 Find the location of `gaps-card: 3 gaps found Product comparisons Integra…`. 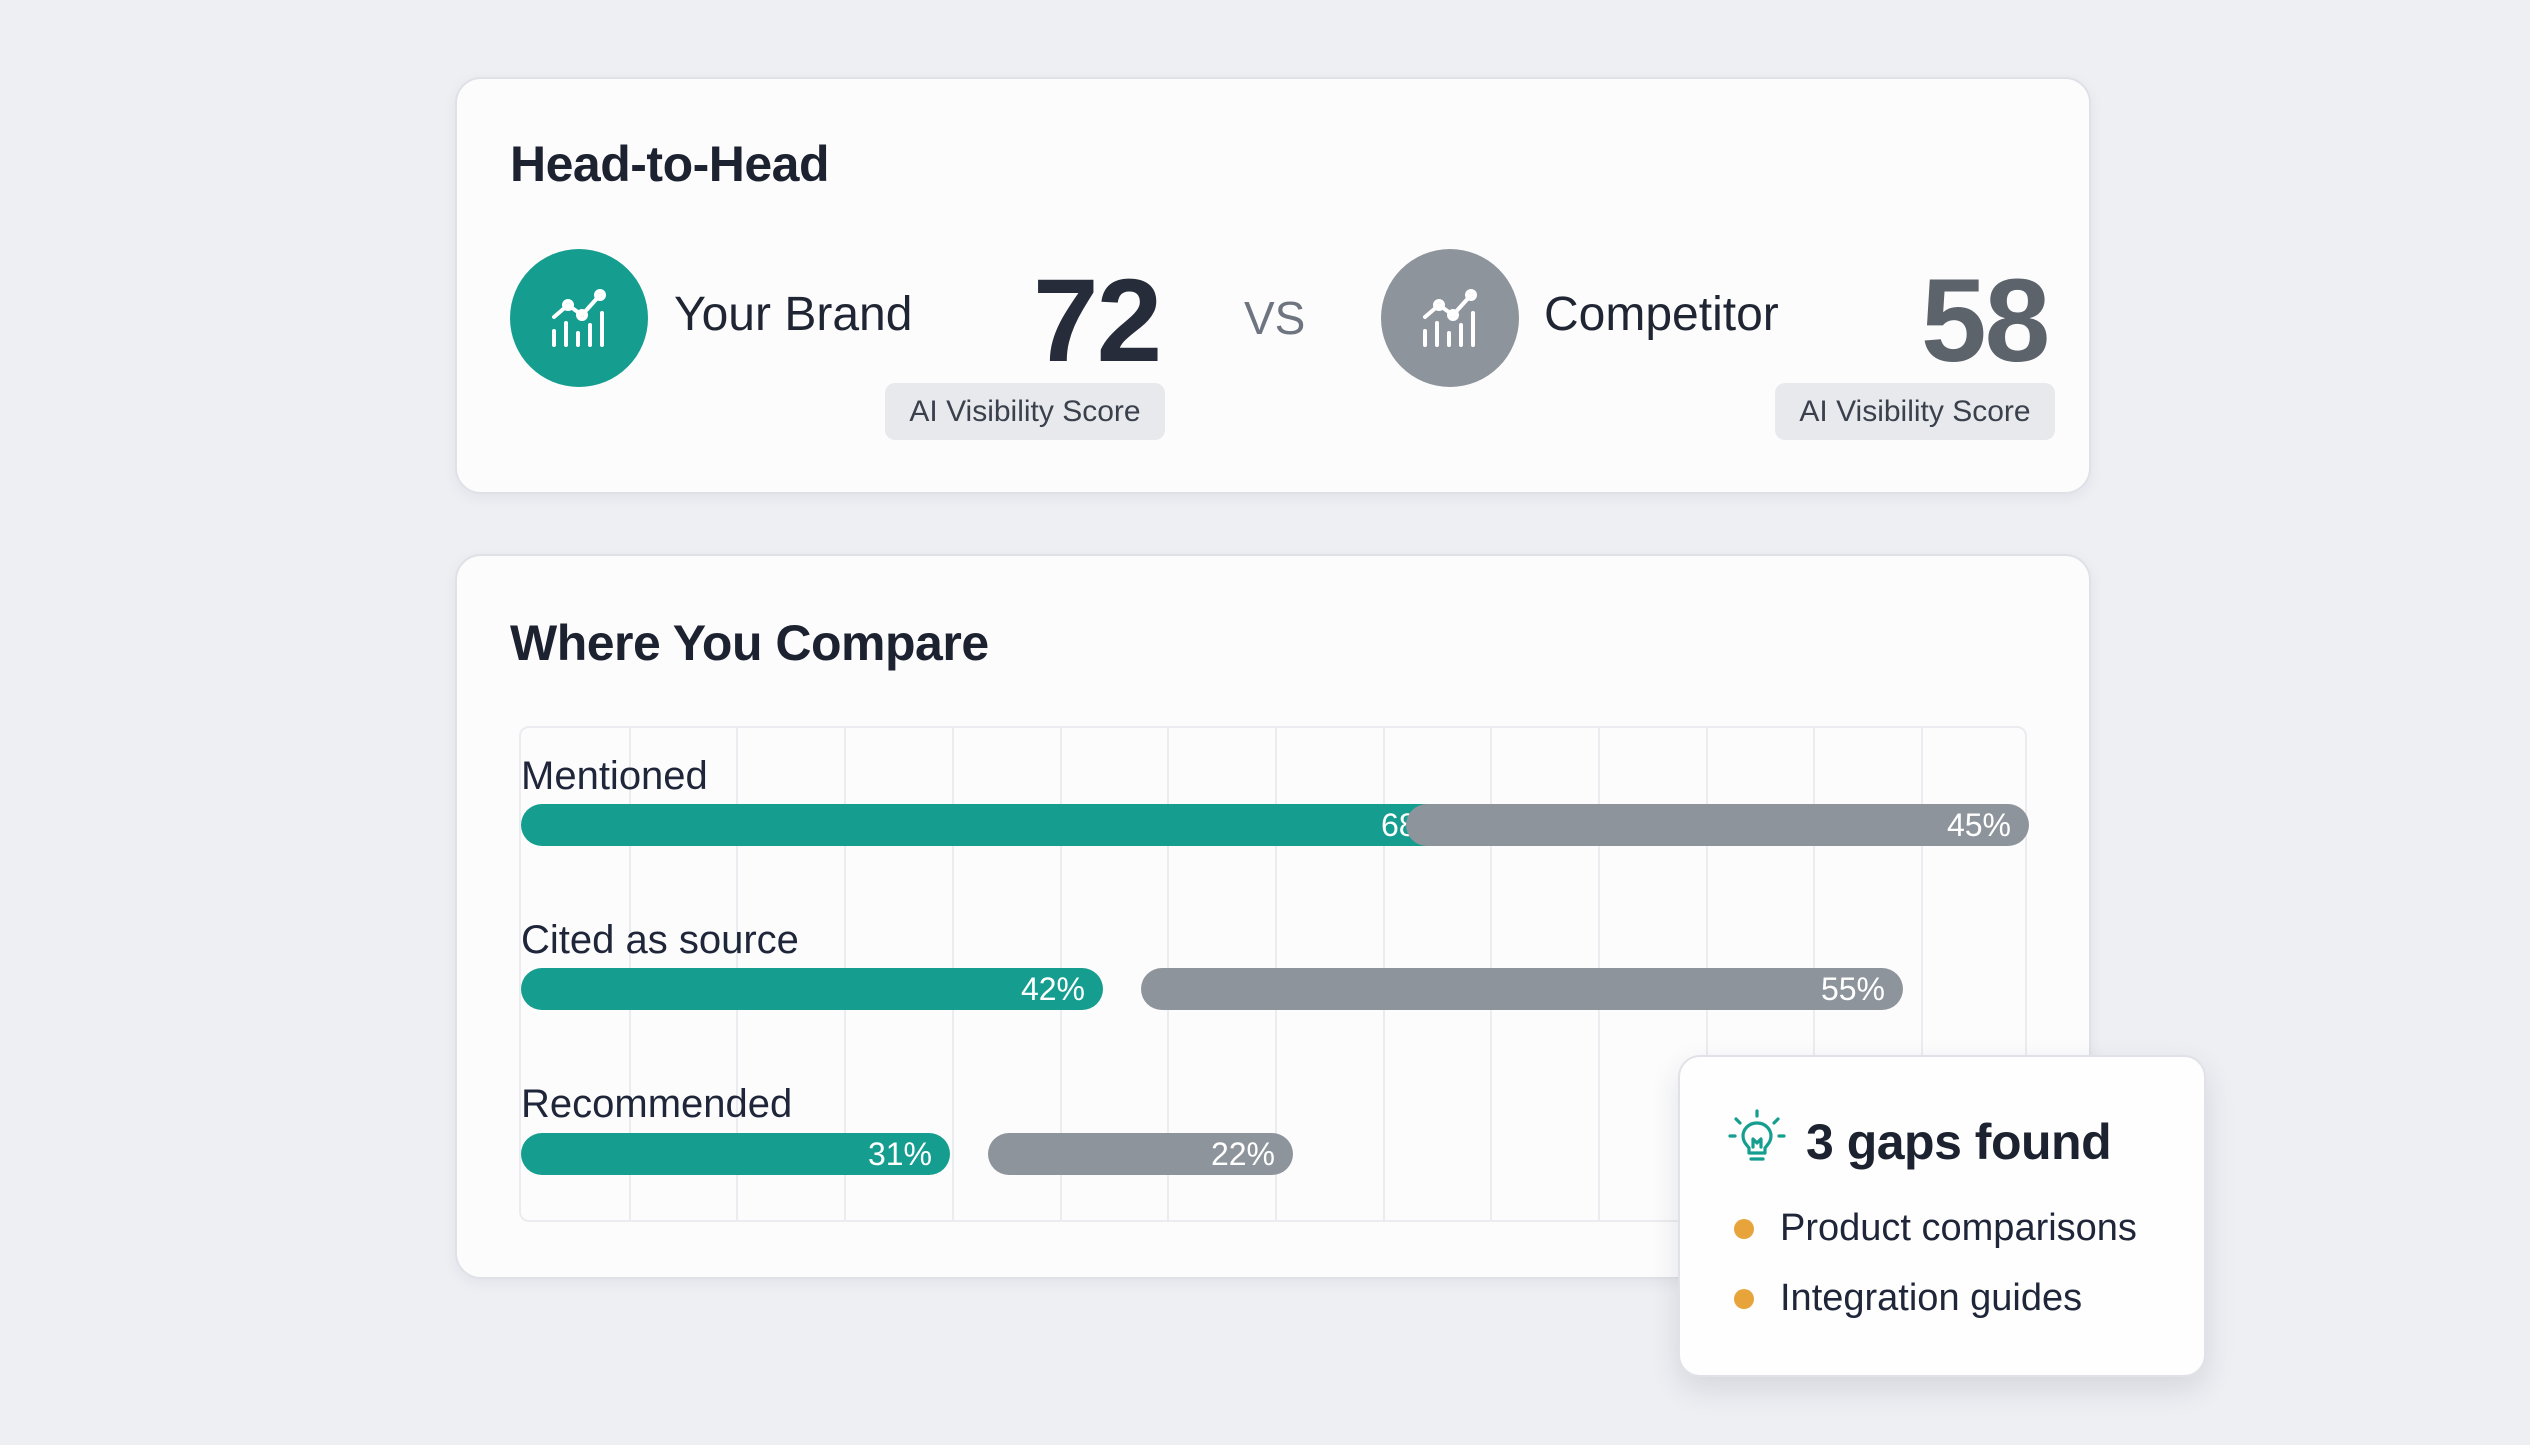

gaps-card: 3 gaps found Product comparisons Integra… is located at coordinates (1942, 1216).